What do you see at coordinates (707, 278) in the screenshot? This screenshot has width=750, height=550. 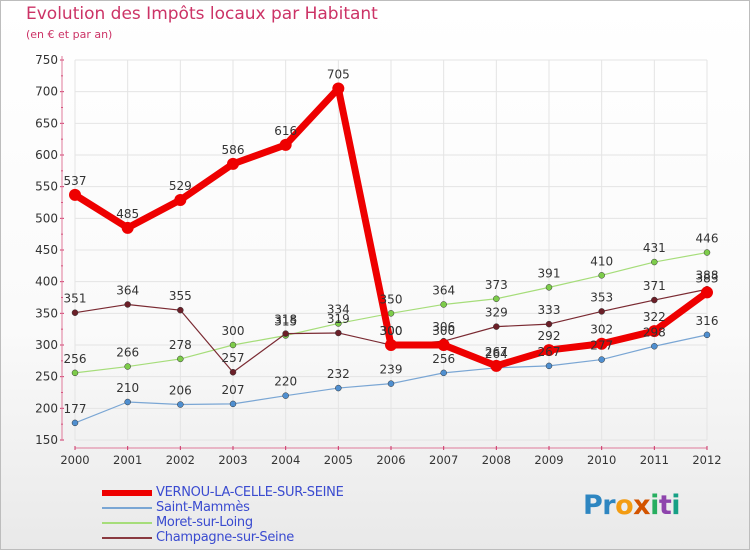 I see `data-label: 383` at bounding box center [707, 278].